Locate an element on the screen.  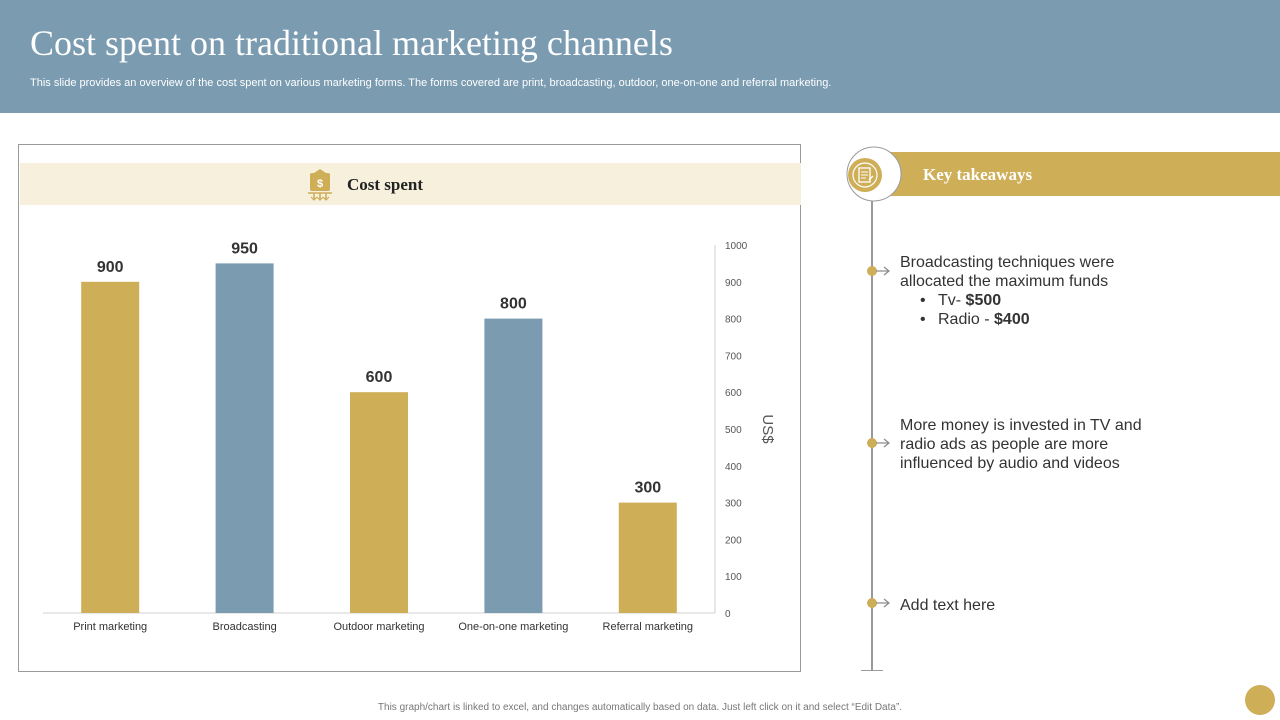
chart-heading-bar: $ Cost spent is located at coordinates (410, 184).